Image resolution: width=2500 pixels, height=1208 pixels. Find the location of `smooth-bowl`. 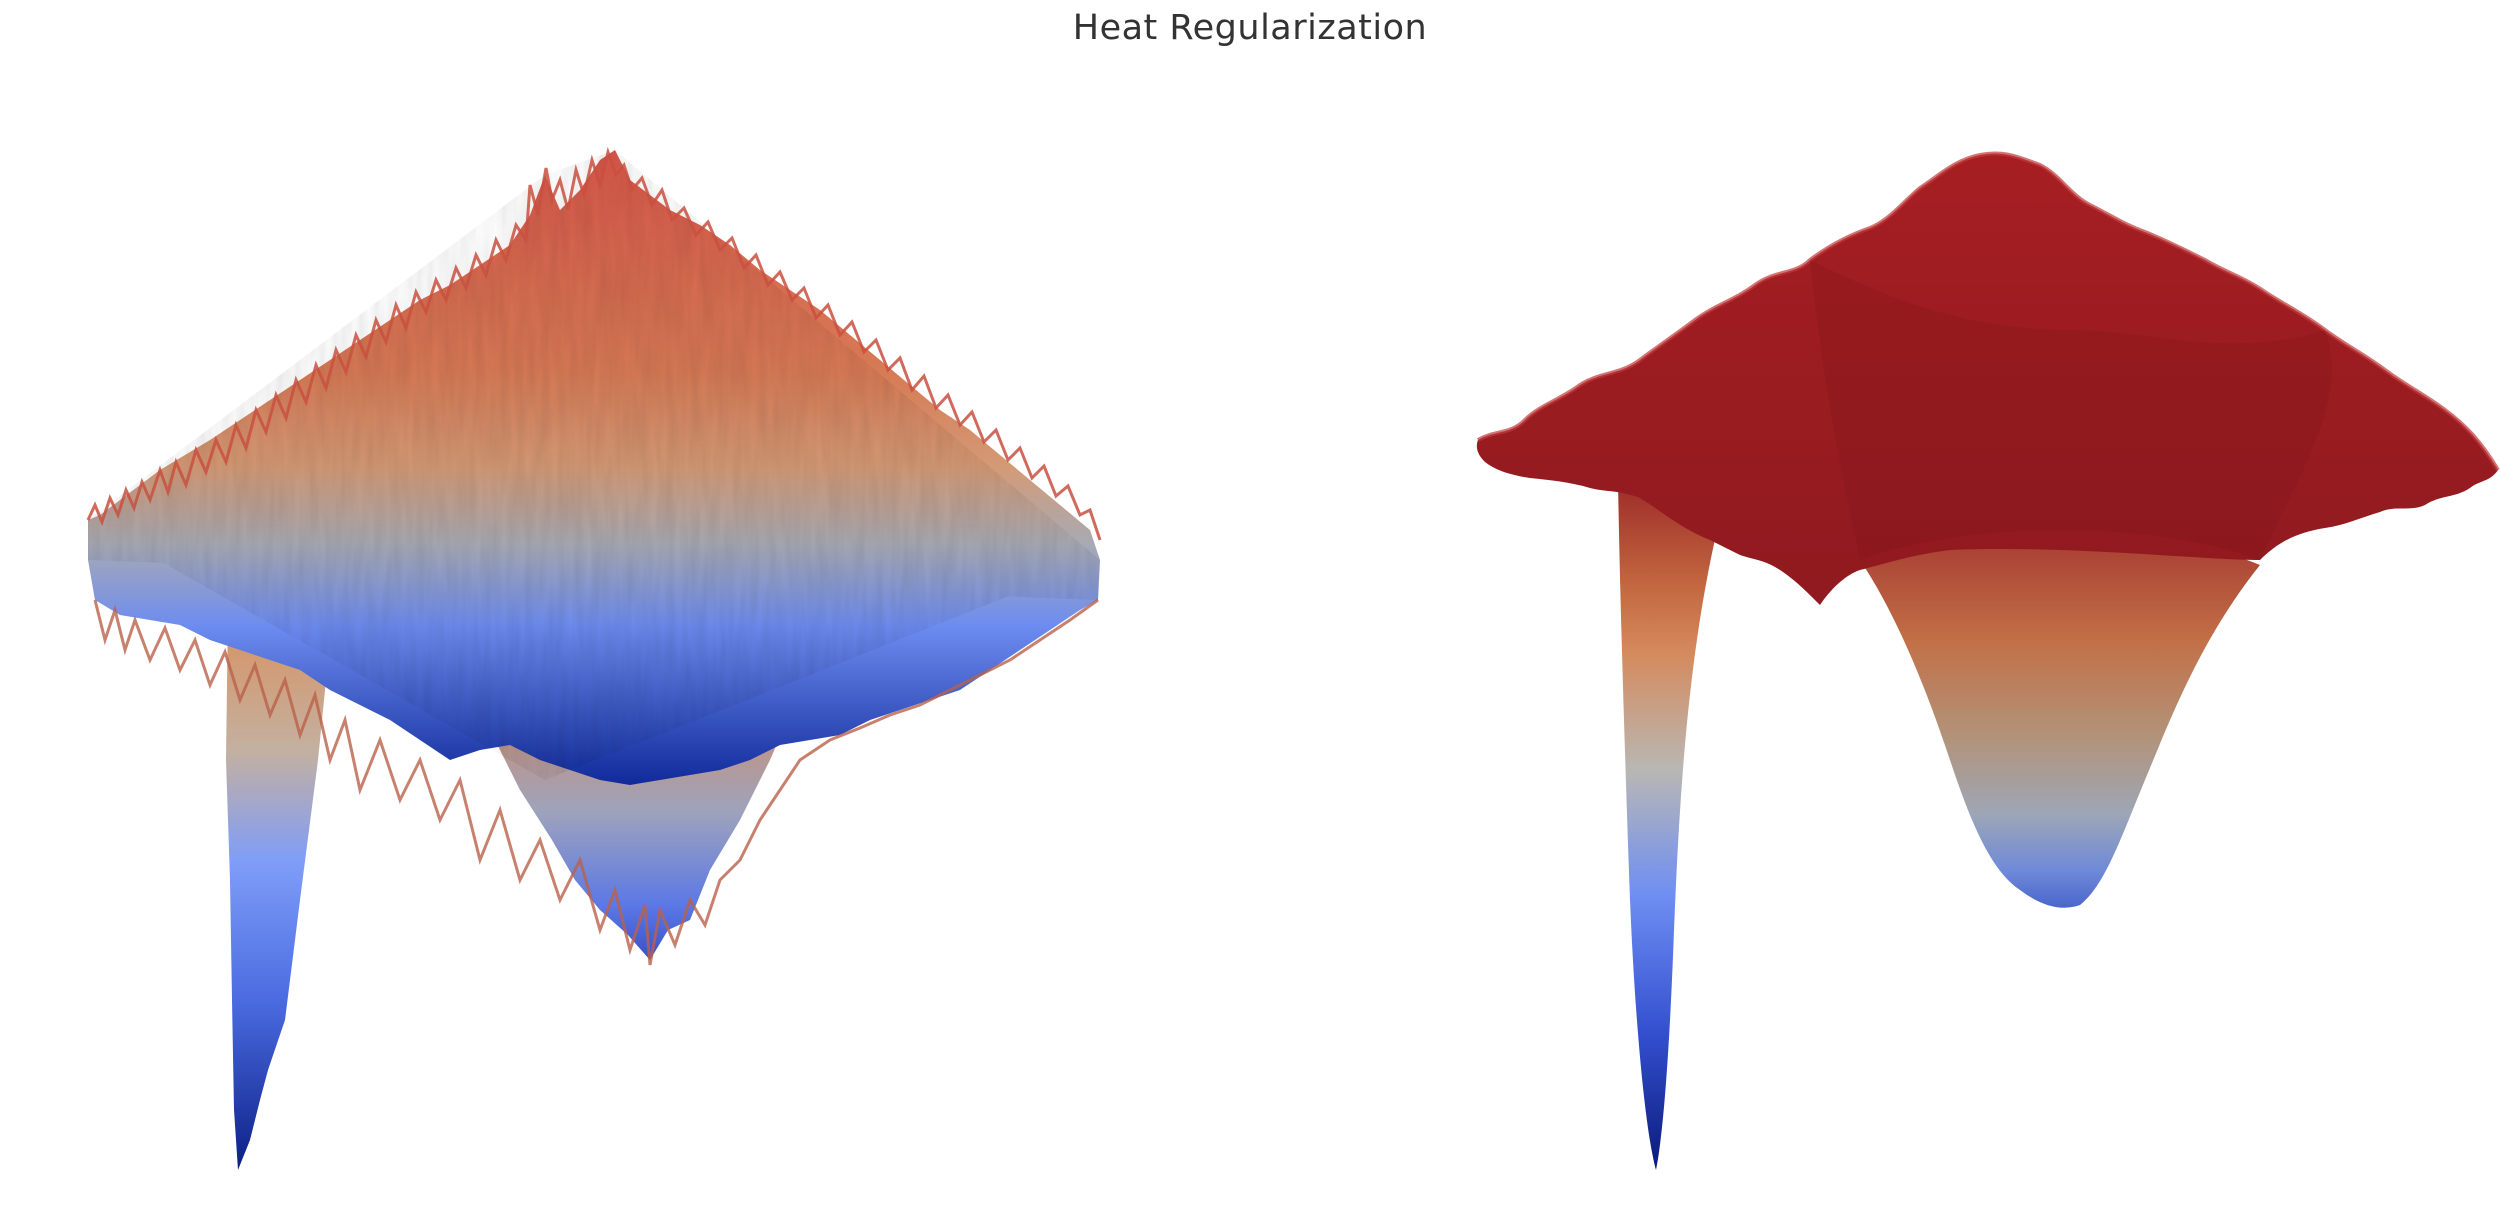

smooth-bowl is located at coordinates (2060, 719).